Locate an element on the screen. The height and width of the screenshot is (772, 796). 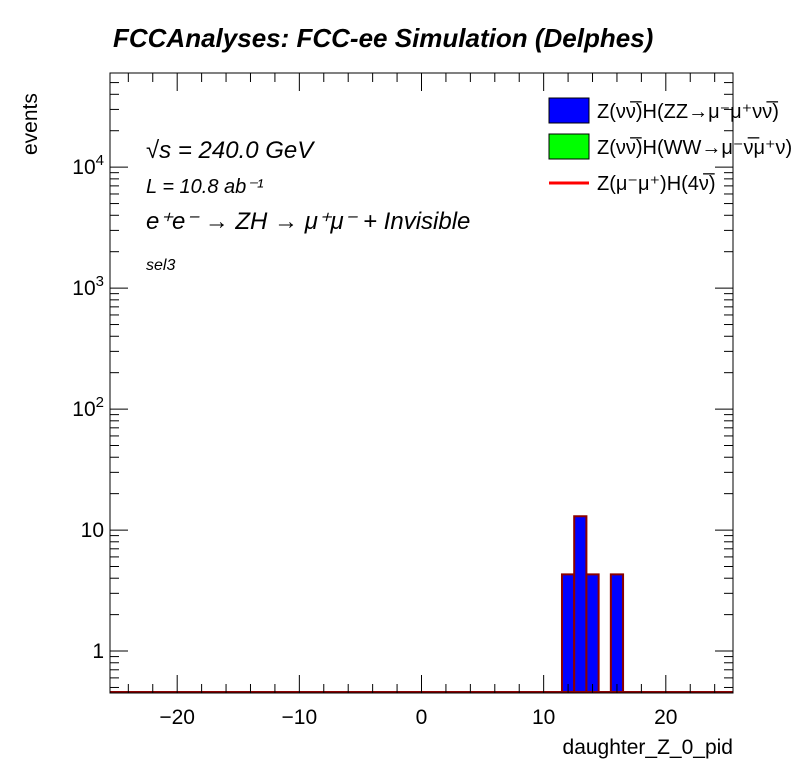
x-tick-label: −20 is located at coordinates (177, 717).